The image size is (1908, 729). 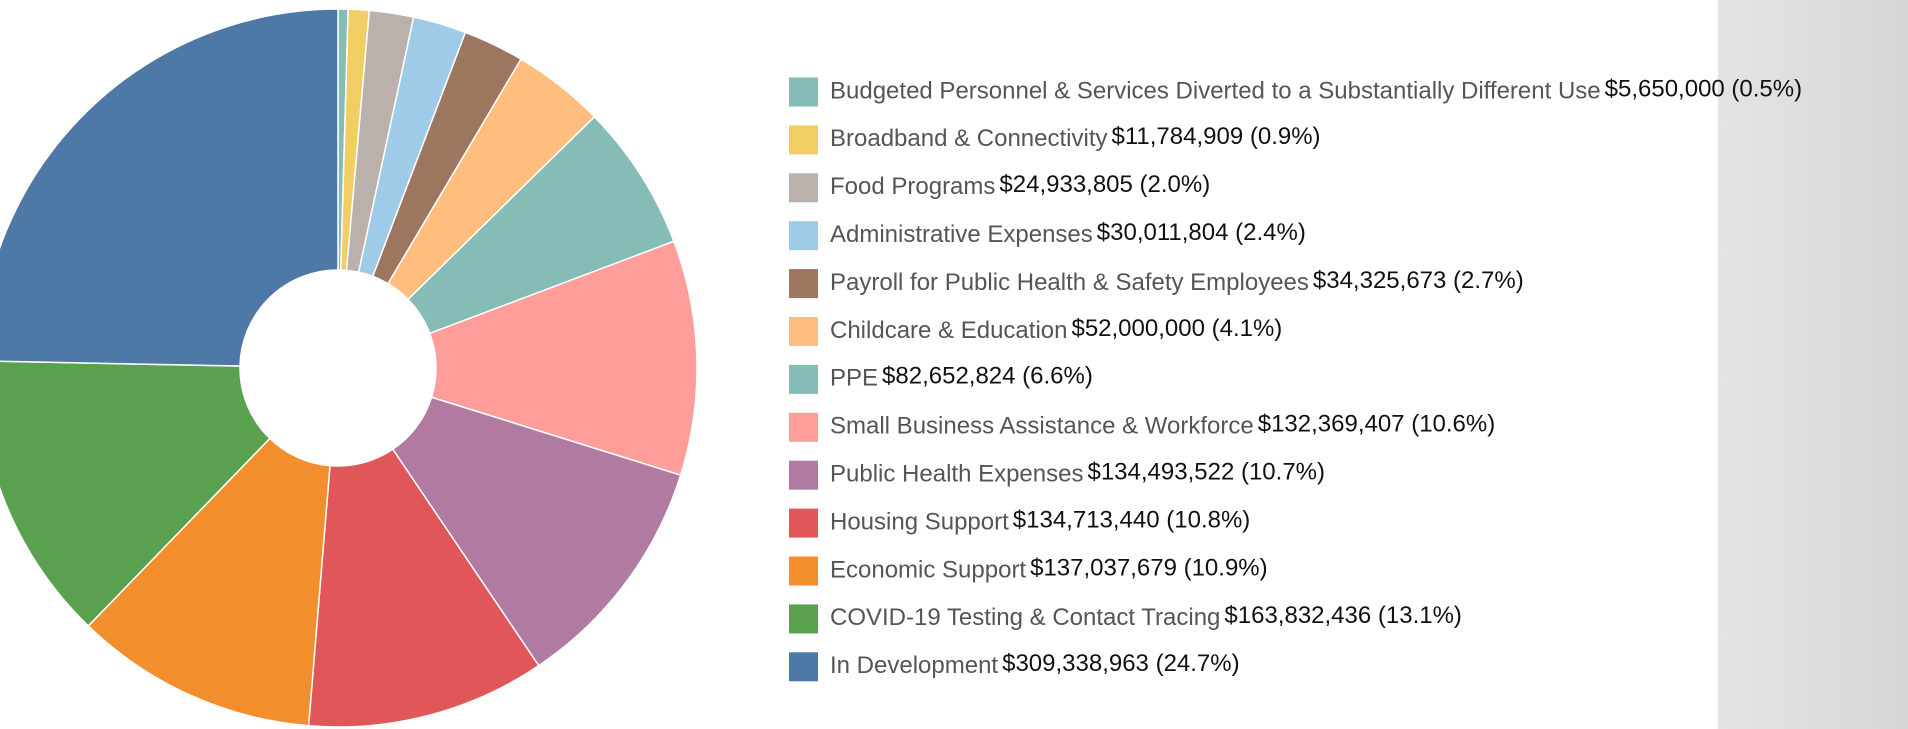 I want to click on legend-value: $134,493,522 (10.7%), so click(x=1206, y=472).